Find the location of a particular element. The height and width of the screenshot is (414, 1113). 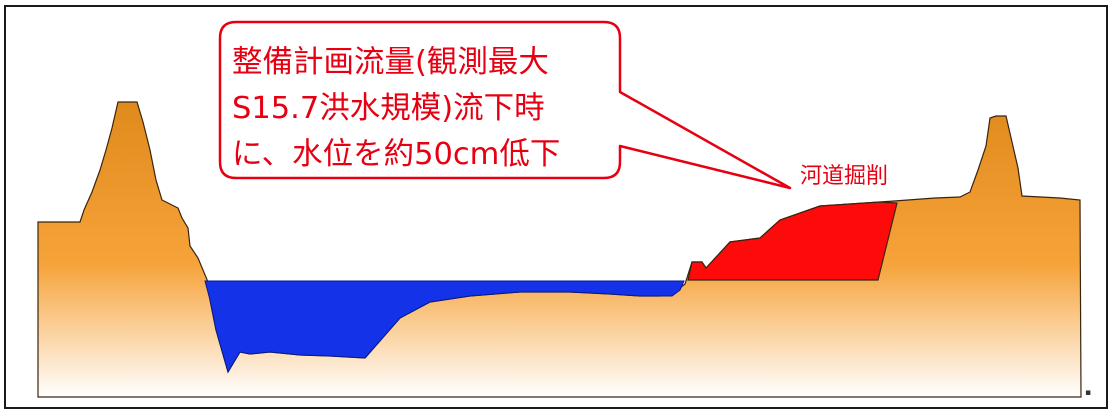

excavation-label: 河道掘削 is located at coordinates (844, 176).